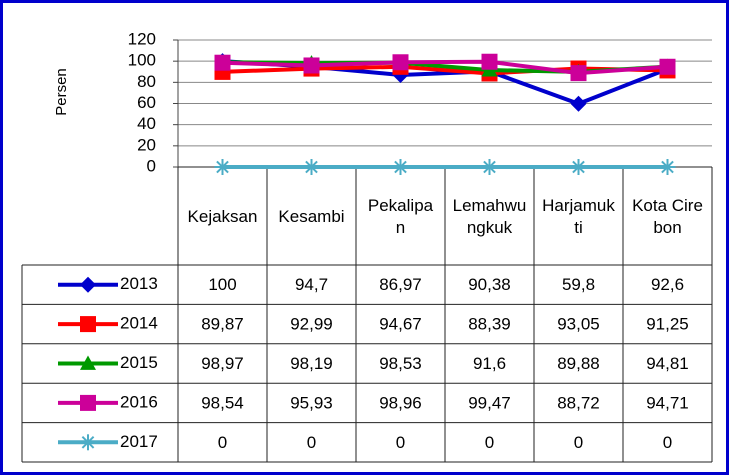 Image resolution: width=729 pixels, height=475 pixels. I want to click on category-cell: Kota Cirebon, so click(667, 216).